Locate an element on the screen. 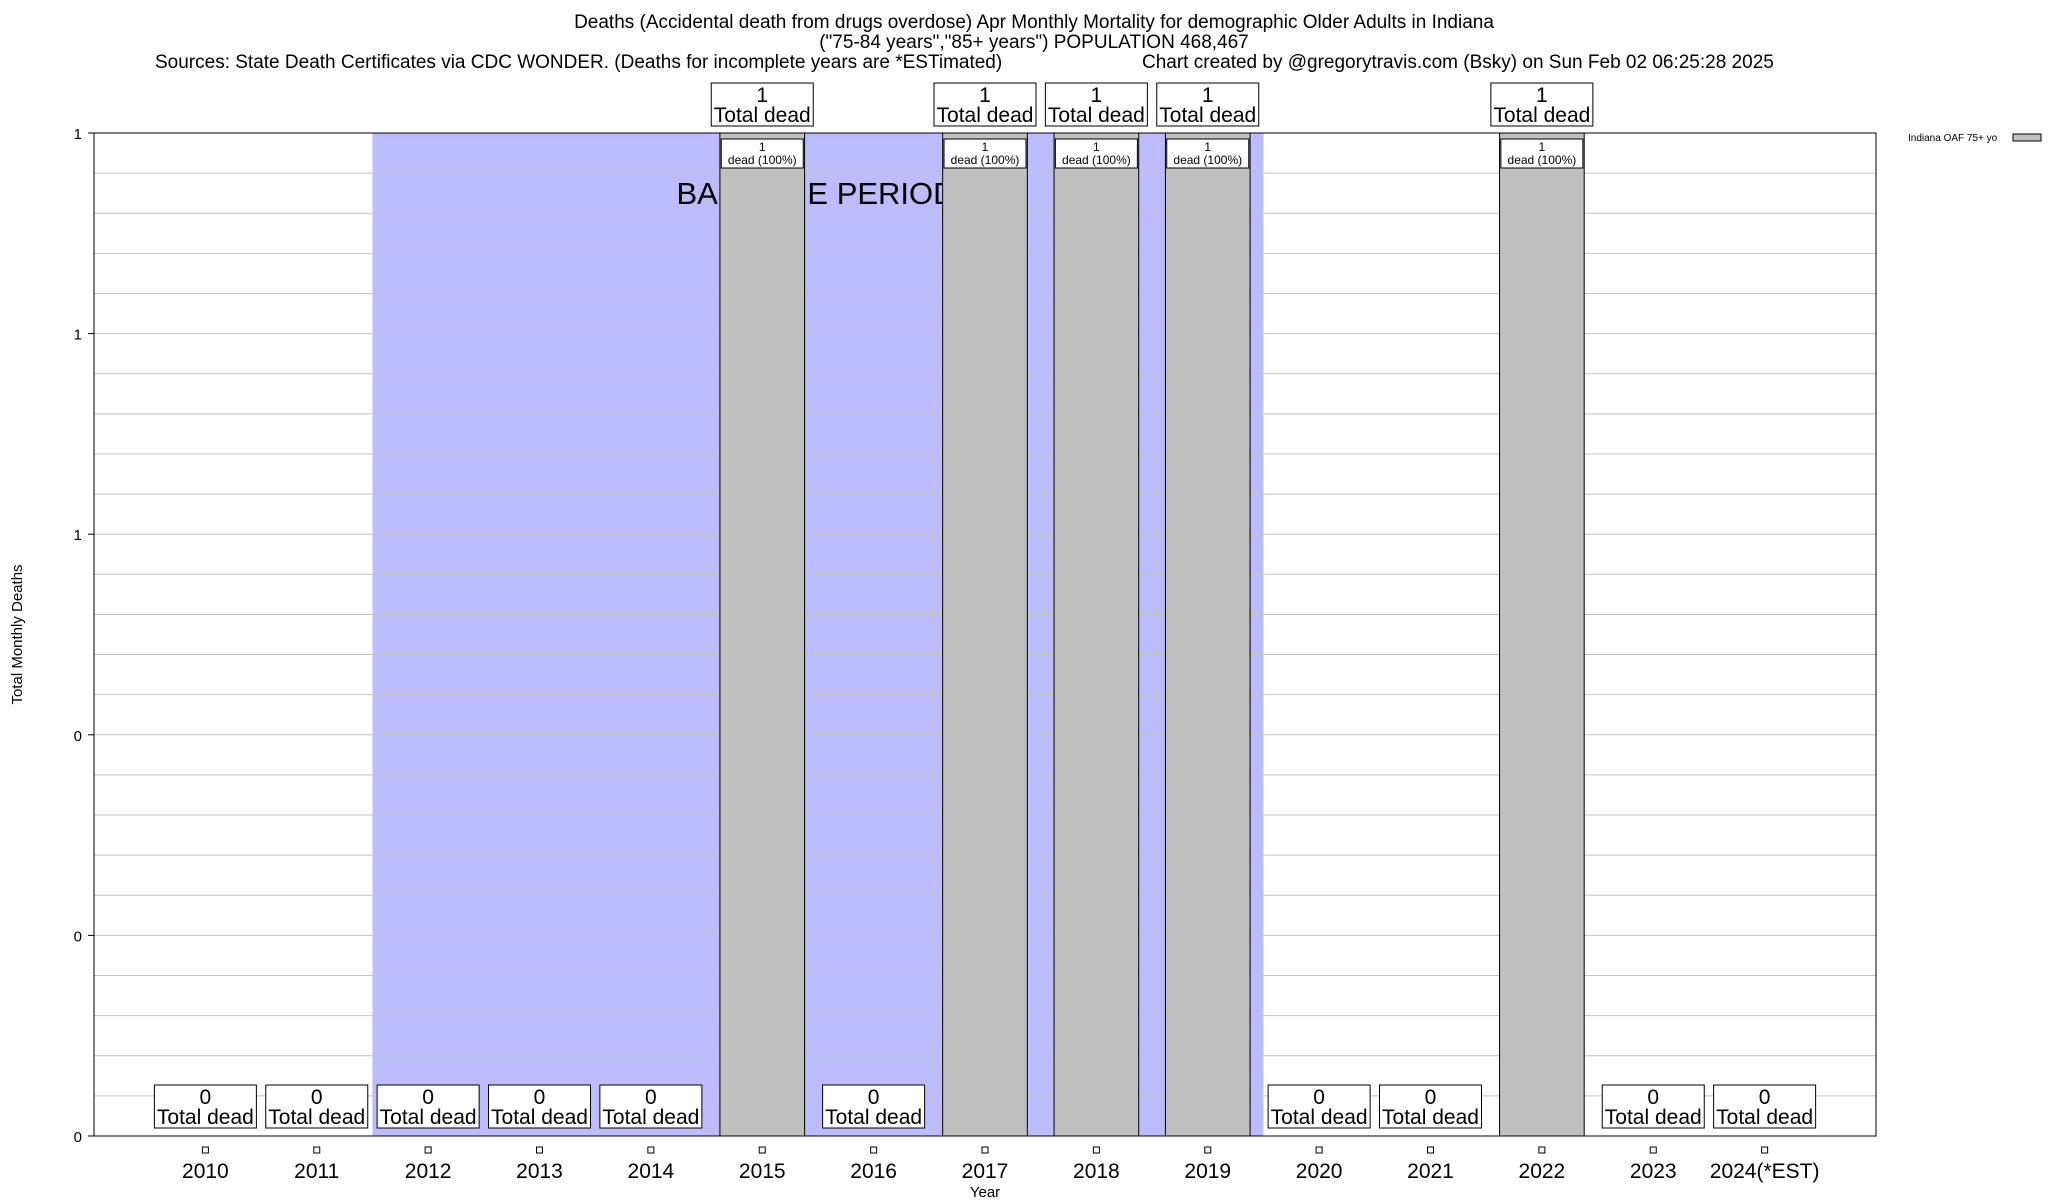  x-tick-label: 2010 is located at coordinates (205, 1171).